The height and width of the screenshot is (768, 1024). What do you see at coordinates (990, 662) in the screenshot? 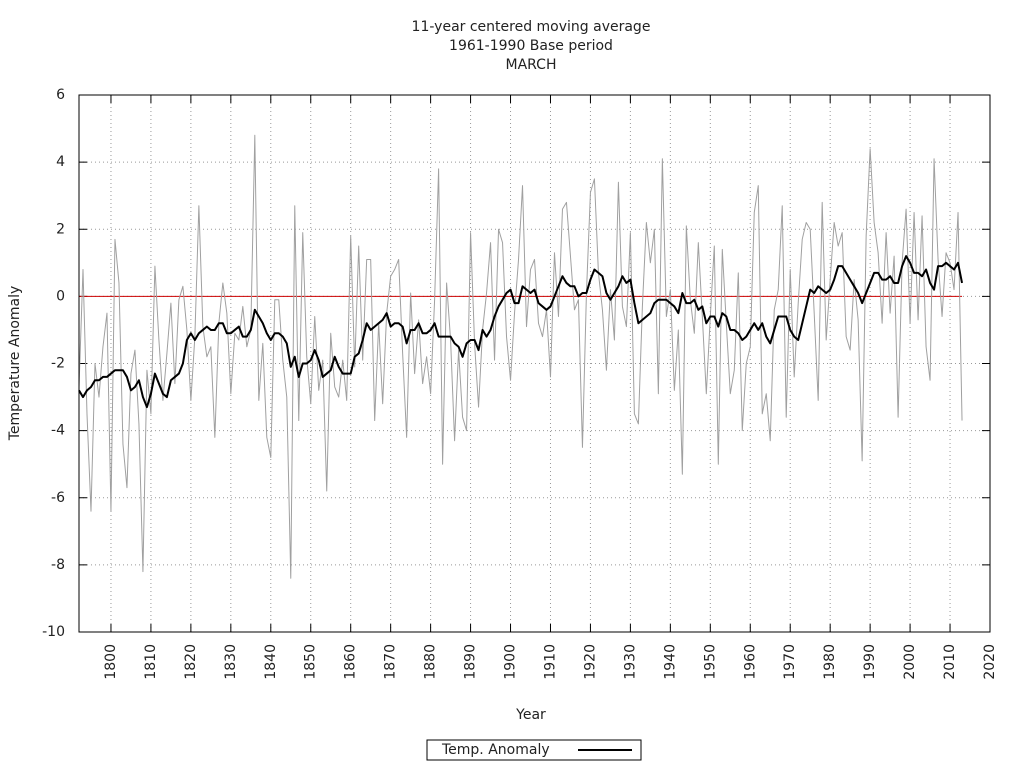
I see `x-tick-label: 2020` at bounding box center [990, 662].